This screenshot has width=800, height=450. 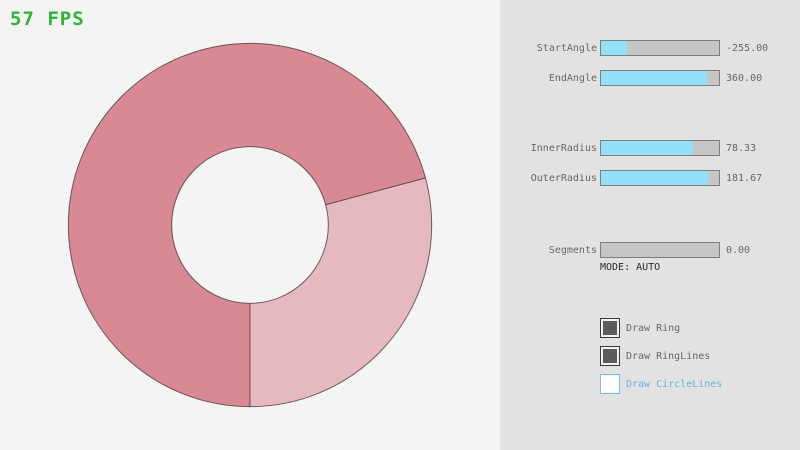 What do you see at coordinates (341, 292) in the screenshot?
I see `ring-light-sector` at bounding box center [341, 292].